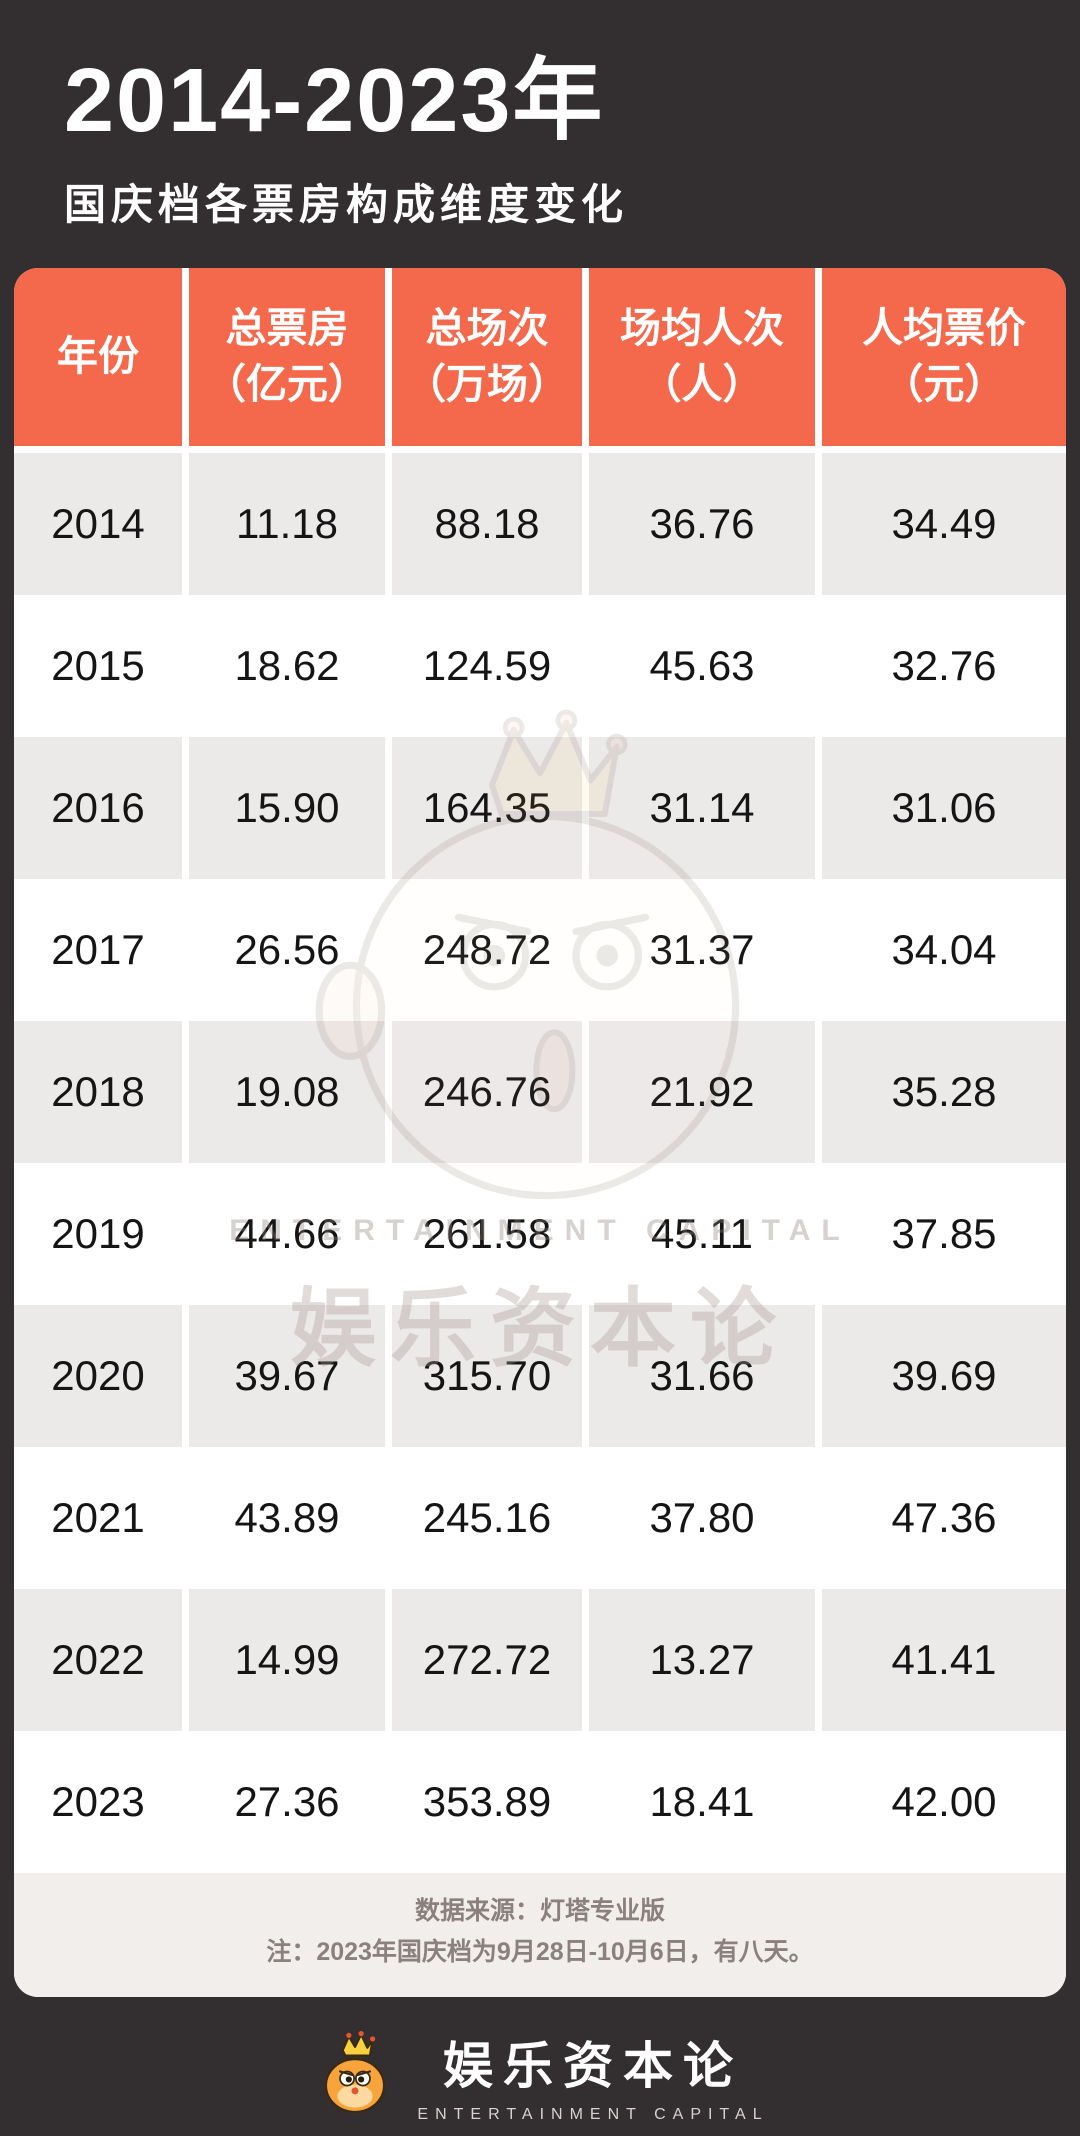  What do you see at coordinates (98, 807) in the screenshot?
I see `cell-year: 2016` at bounding box center [98, 807].